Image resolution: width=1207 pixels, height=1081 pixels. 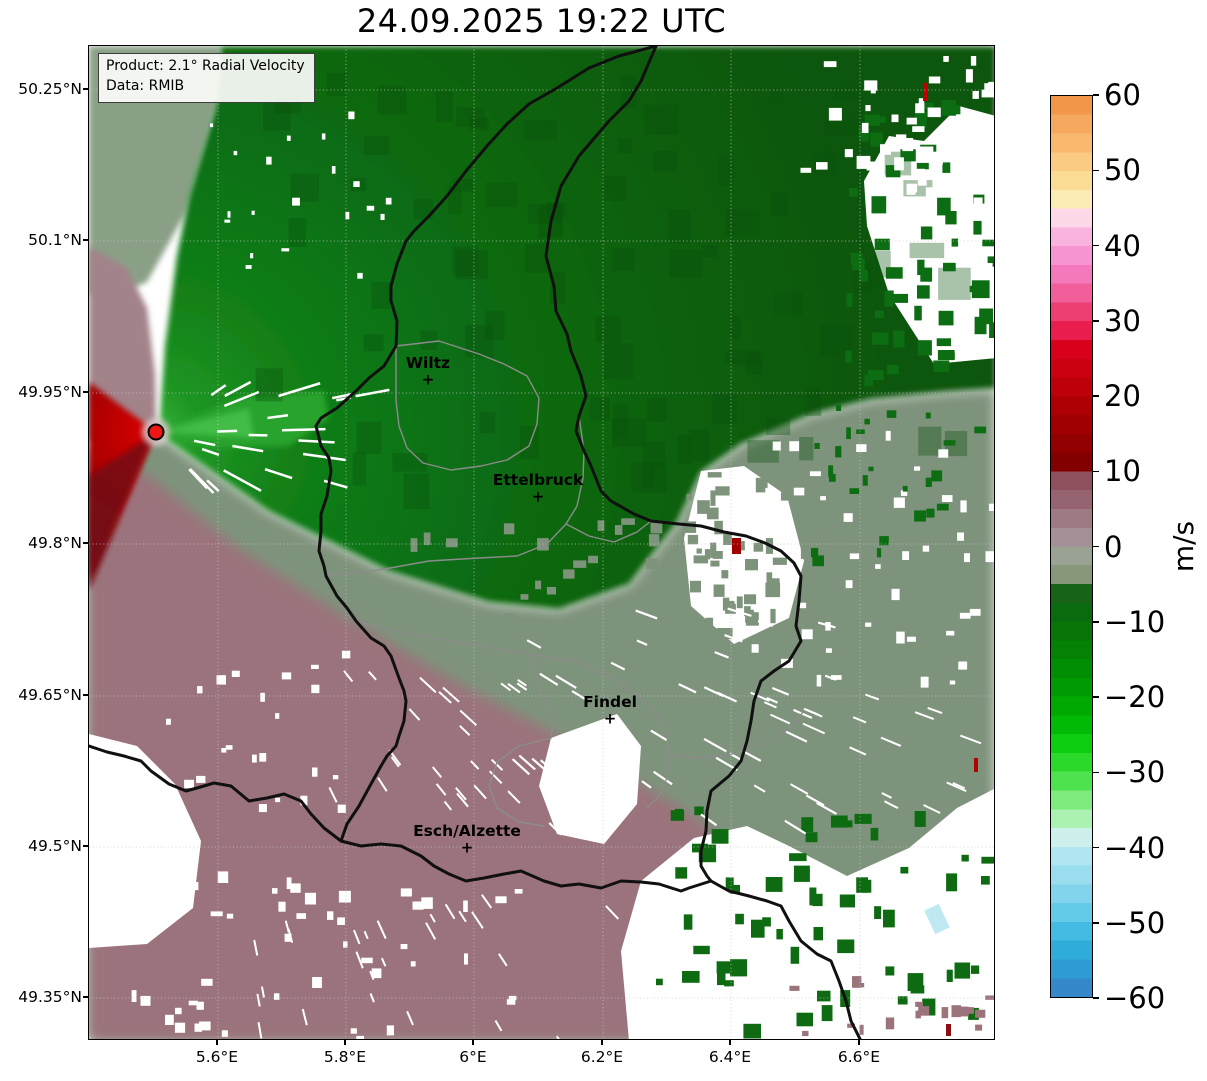 I want to click on y-tick-label: 49.65°N, so click(x=50, y=695).